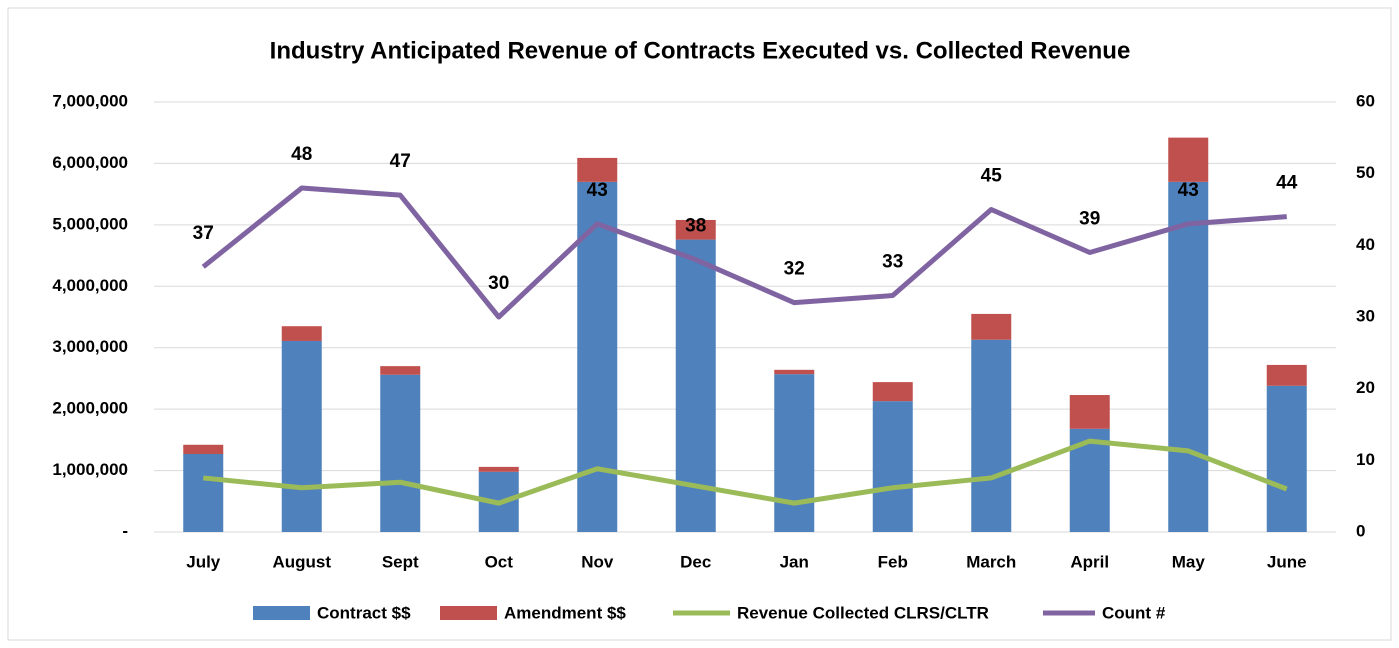 Image resolution: width=1399 pixels, height=648 pixels. Describe the element at coordinates (1365, 459) in the screenshot. I see `y2-tick-label: 10` at that location.